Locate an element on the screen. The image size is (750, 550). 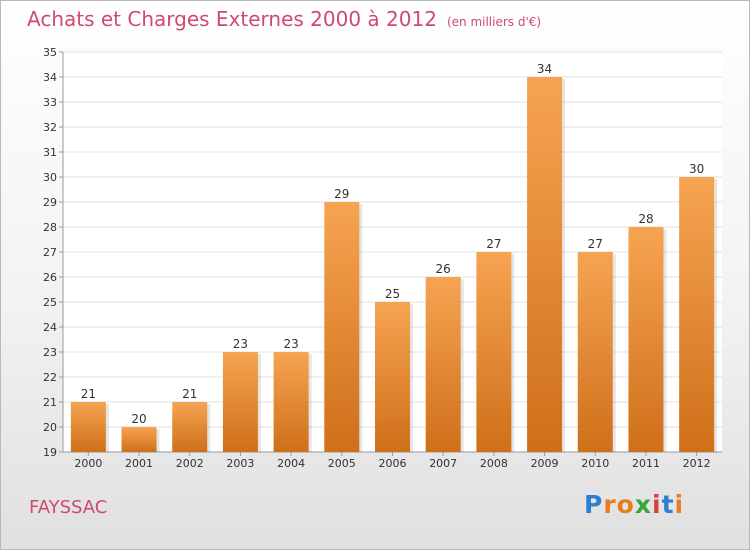
x-tick-label: 2008 is located at coordinates (494, 463).